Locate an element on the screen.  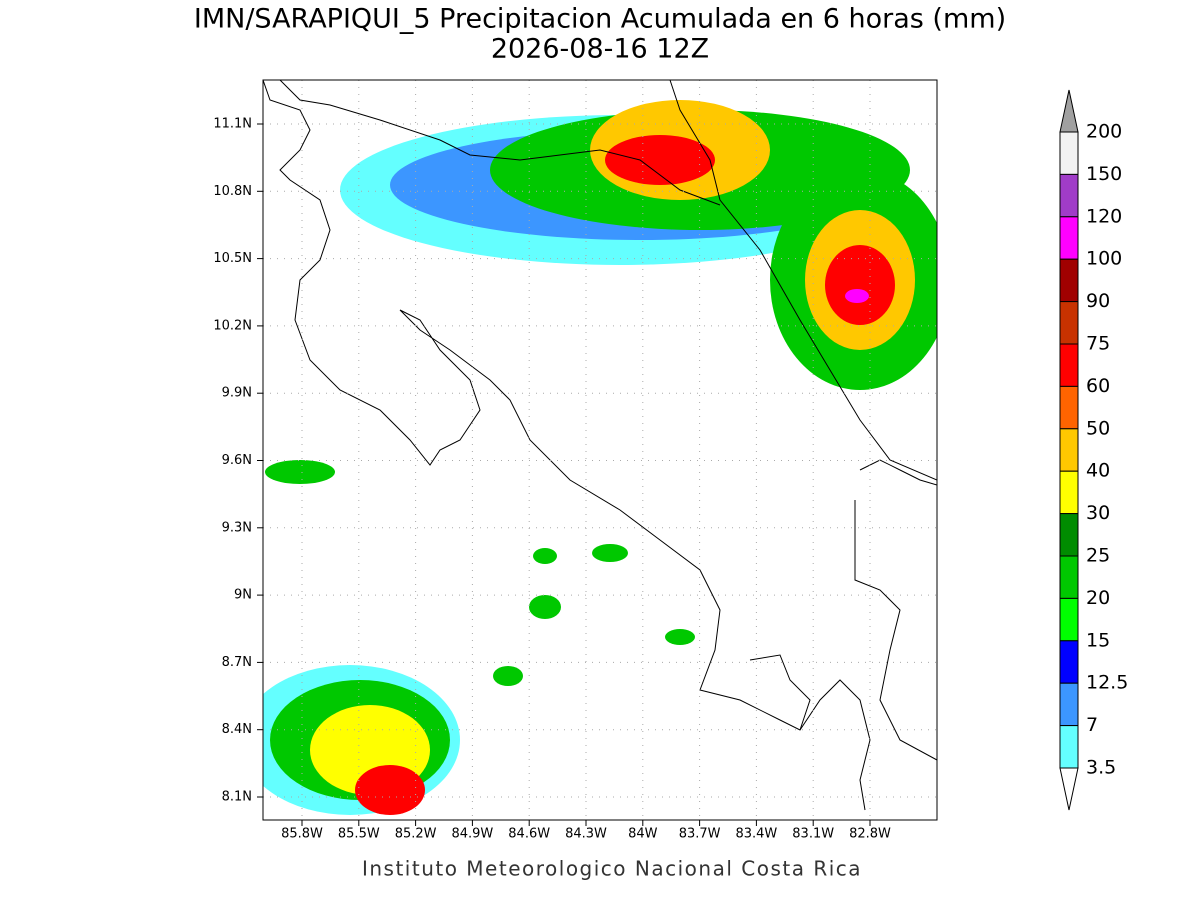
colorbar-label: 30 is located at coordinates (1098, 513).